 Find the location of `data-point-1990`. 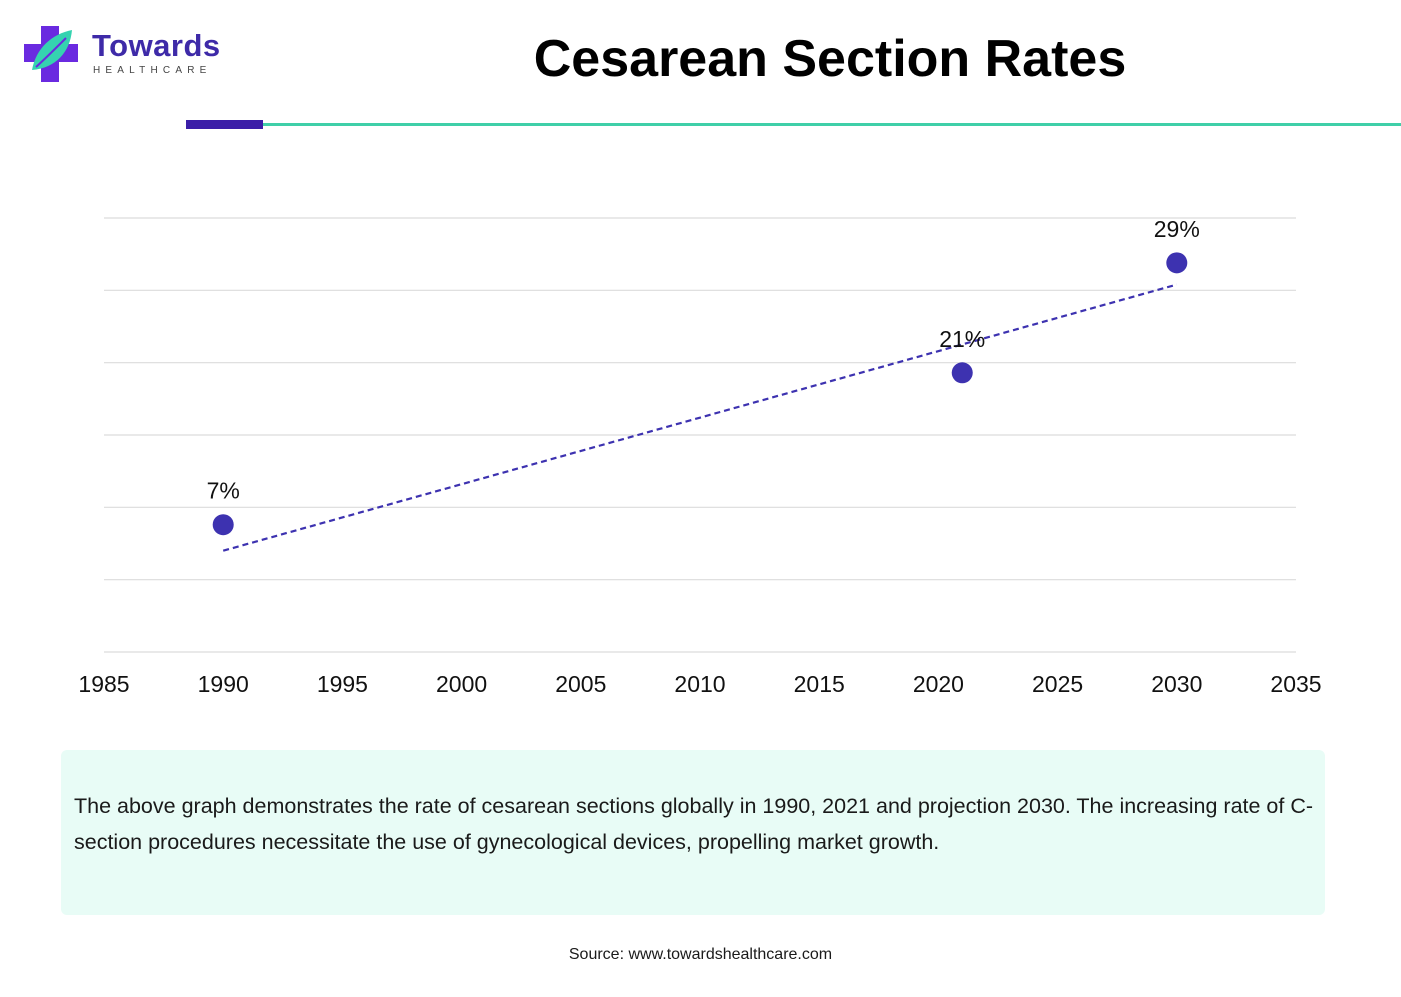

data-point-1990 is located at coordinates (223, 525).